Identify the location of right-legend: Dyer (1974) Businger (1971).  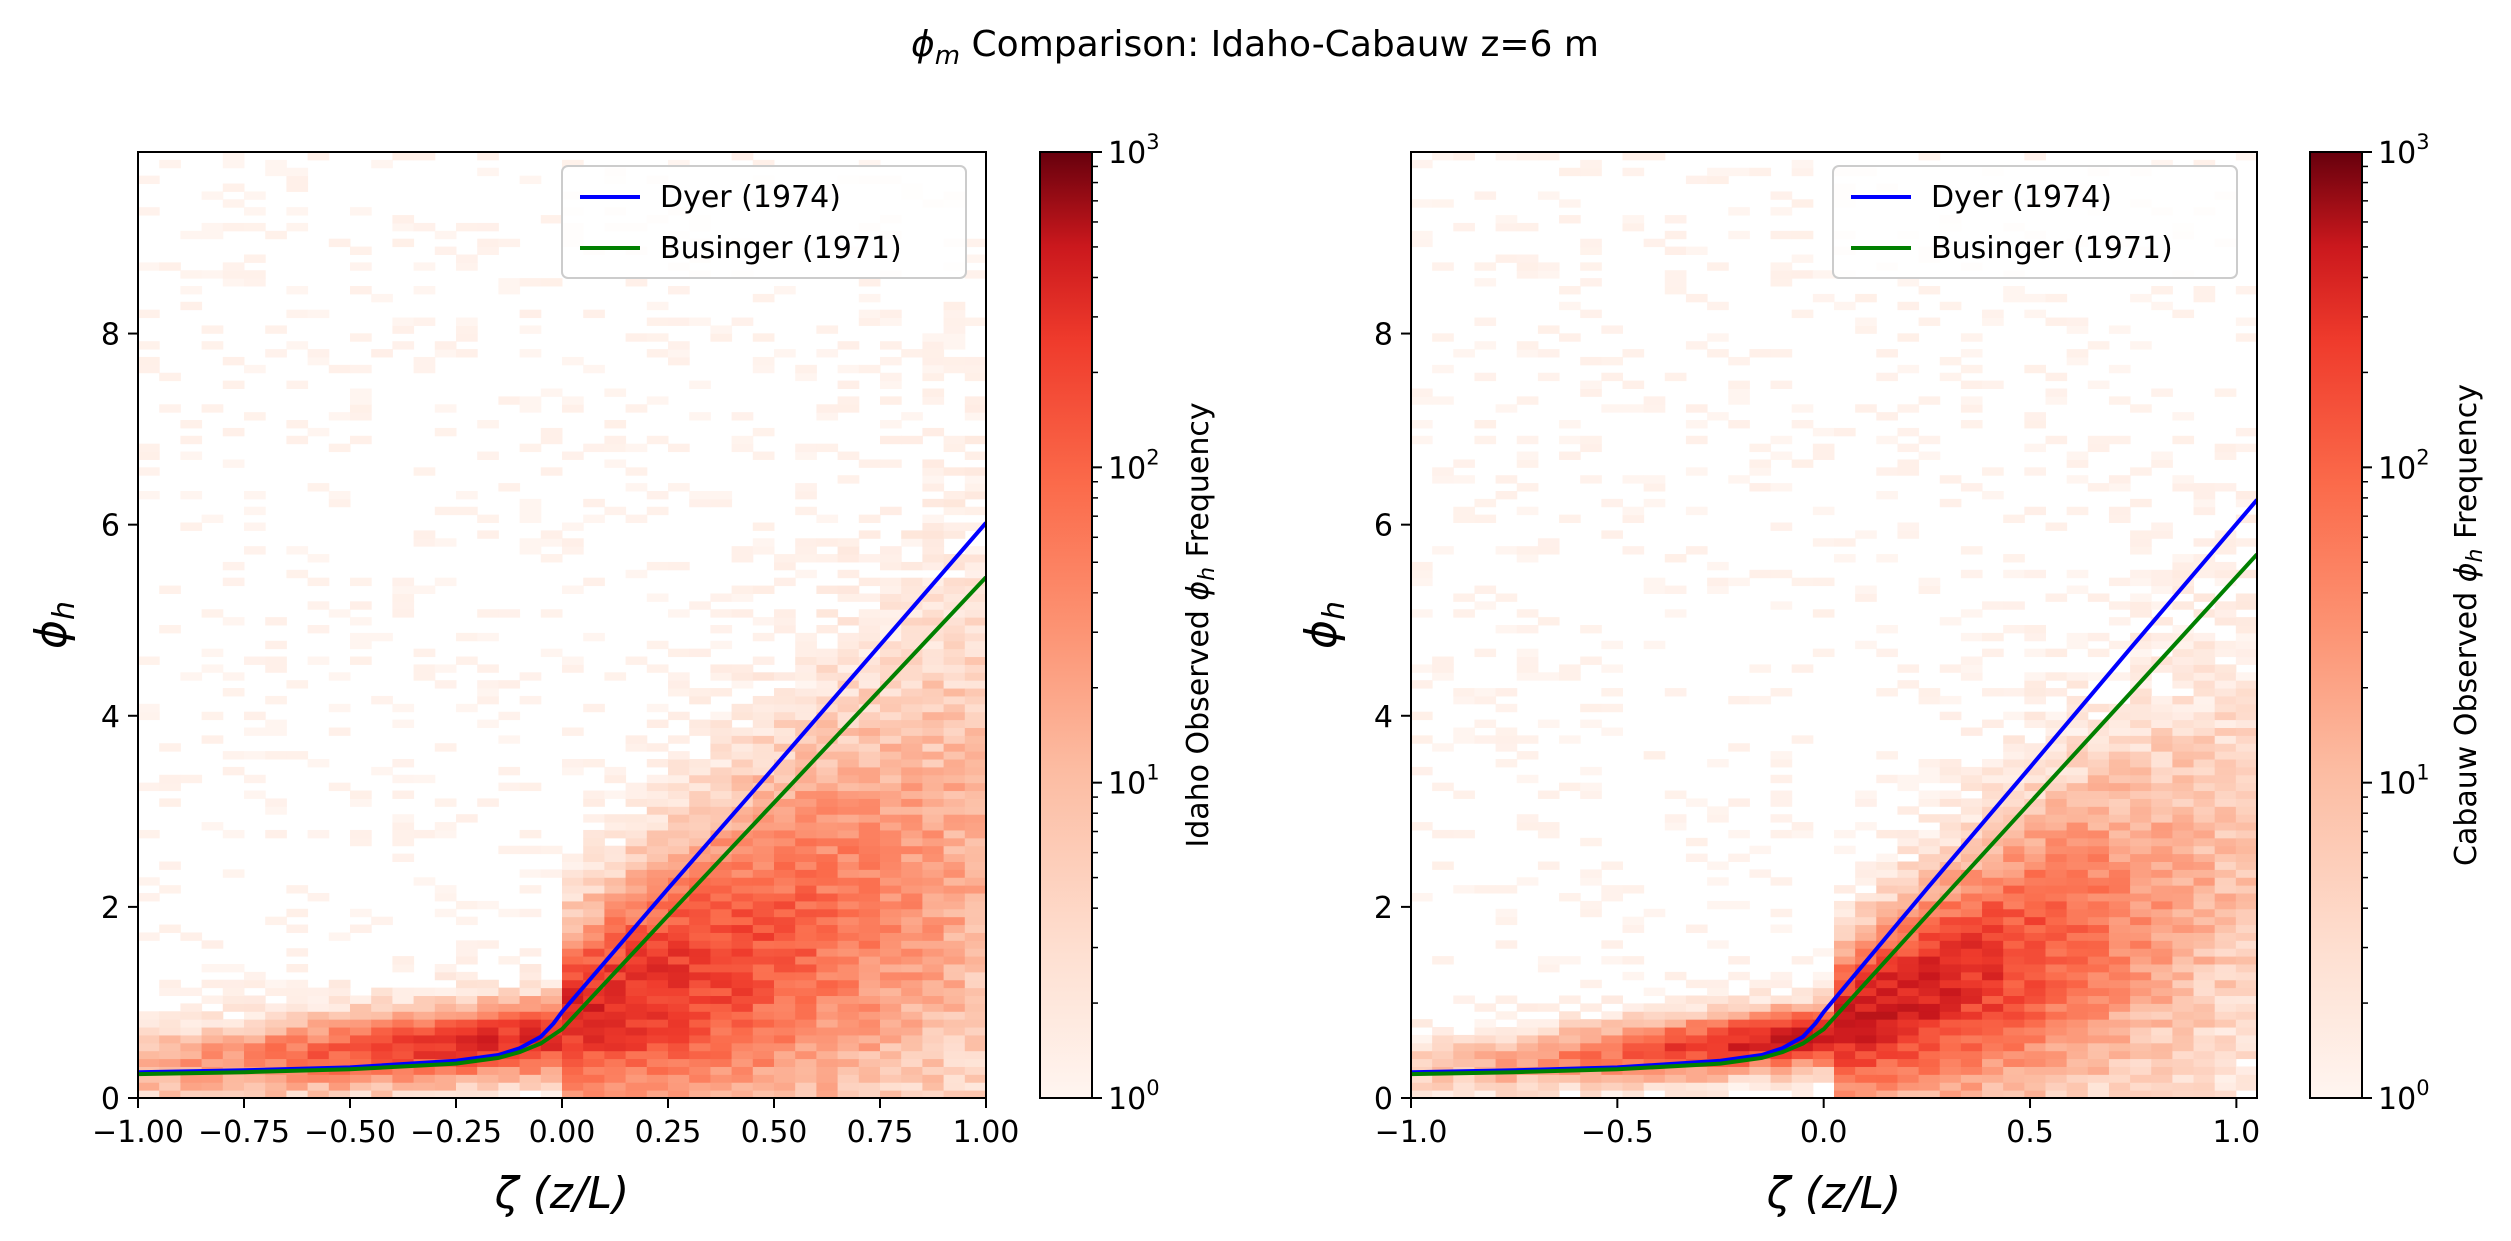
(2035, 222).